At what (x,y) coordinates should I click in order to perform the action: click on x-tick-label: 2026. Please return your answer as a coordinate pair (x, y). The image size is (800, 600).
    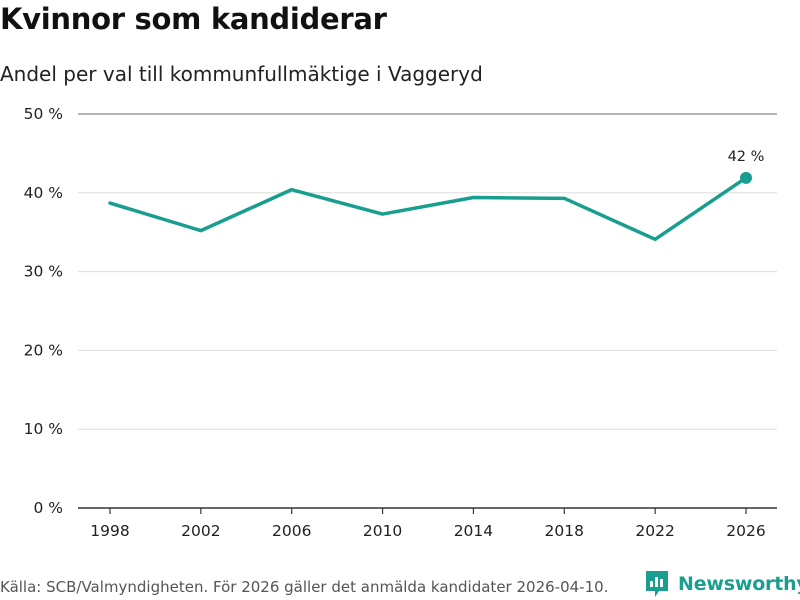
    Looking at the image, I should click on (745, 531).